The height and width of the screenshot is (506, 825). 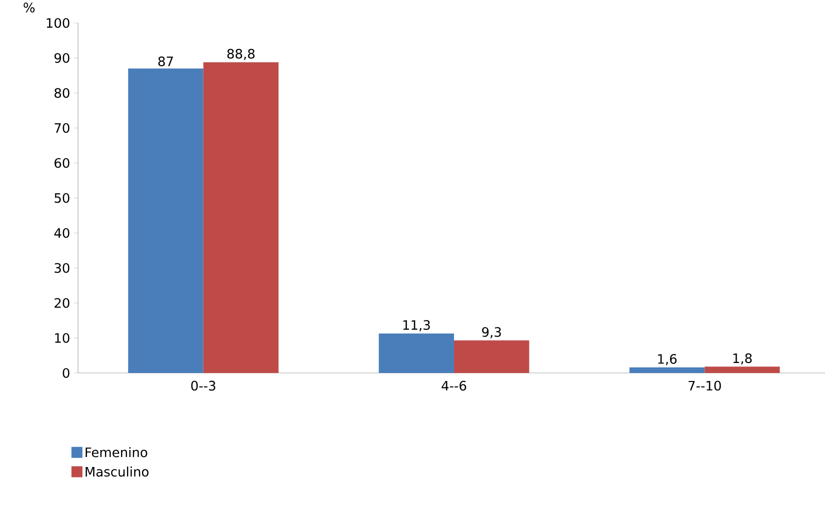 What do you see at coordinates (62, 303) in the screenshot?
I see `y-tick-label: 20` at bounding box center [62, 303].